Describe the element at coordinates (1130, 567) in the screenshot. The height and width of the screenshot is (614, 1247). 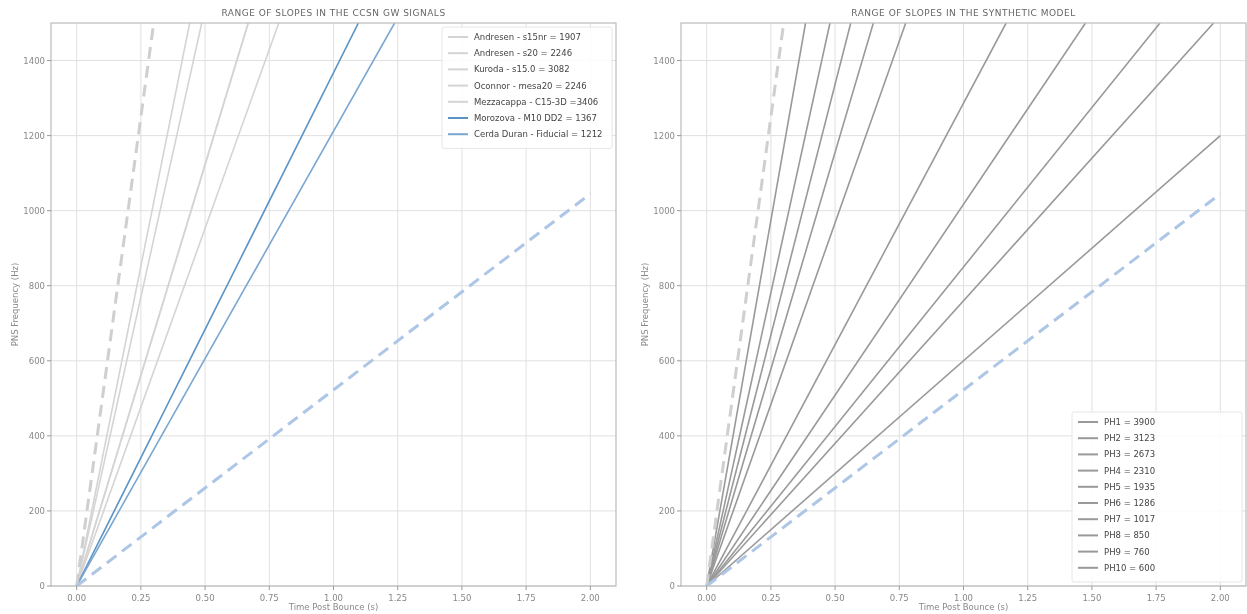
I see `legend-label: PH10 = 600` at that location.